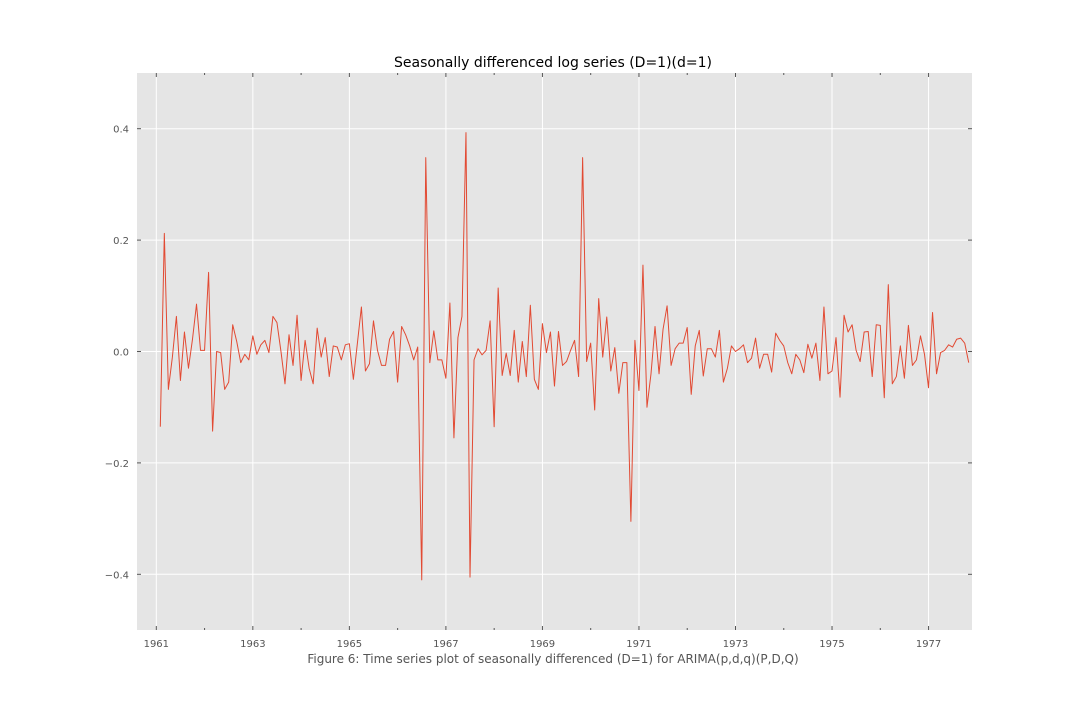 This screenshot has height=720, width=1080. I want to click on x-tick-label: 1963, so click(252, 644).